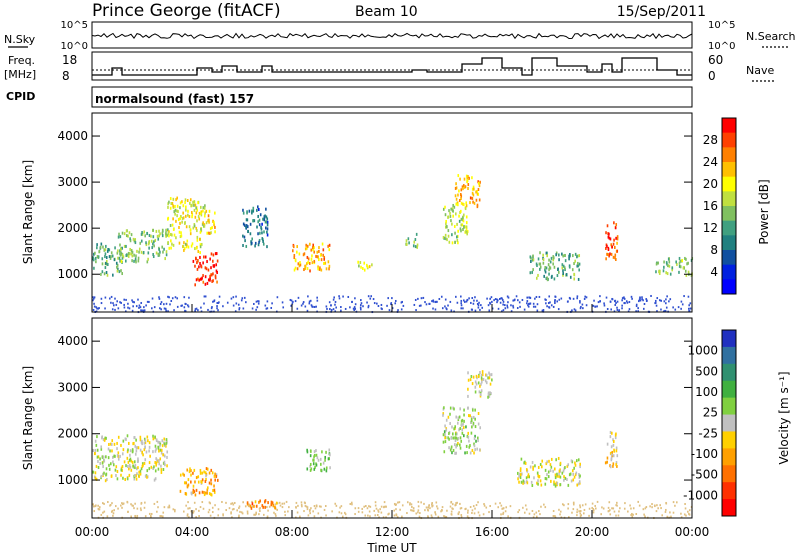 The image size is (800, 554). I want to click on x-tick-label: 16:00, so click(492, 532).